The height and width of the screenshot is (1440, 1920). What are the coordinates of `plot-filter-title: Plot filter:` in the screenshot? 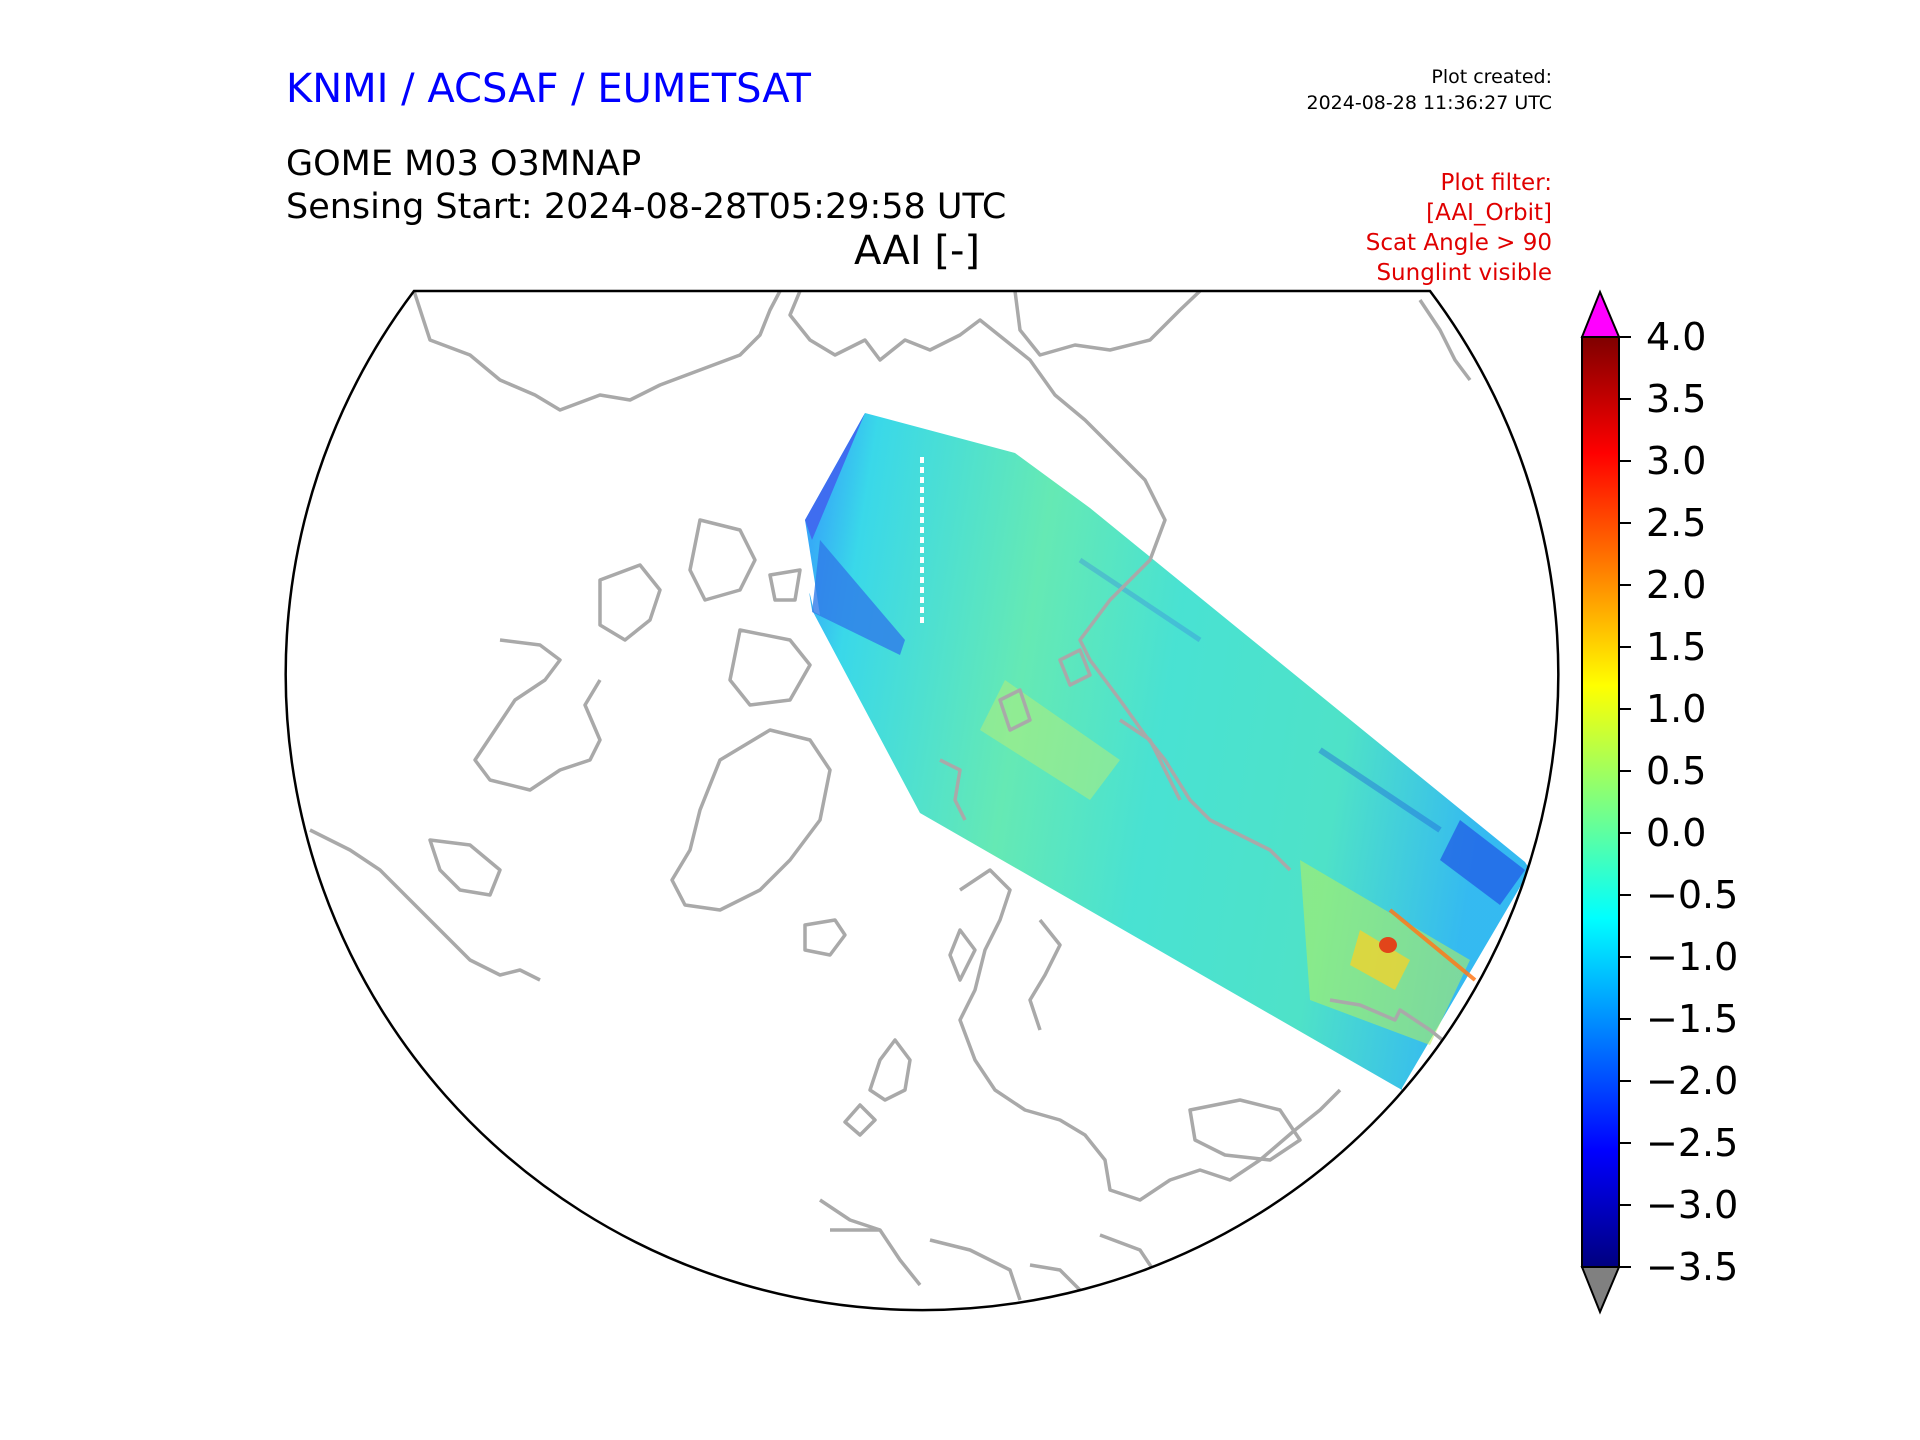 It's located at (1496, 183).